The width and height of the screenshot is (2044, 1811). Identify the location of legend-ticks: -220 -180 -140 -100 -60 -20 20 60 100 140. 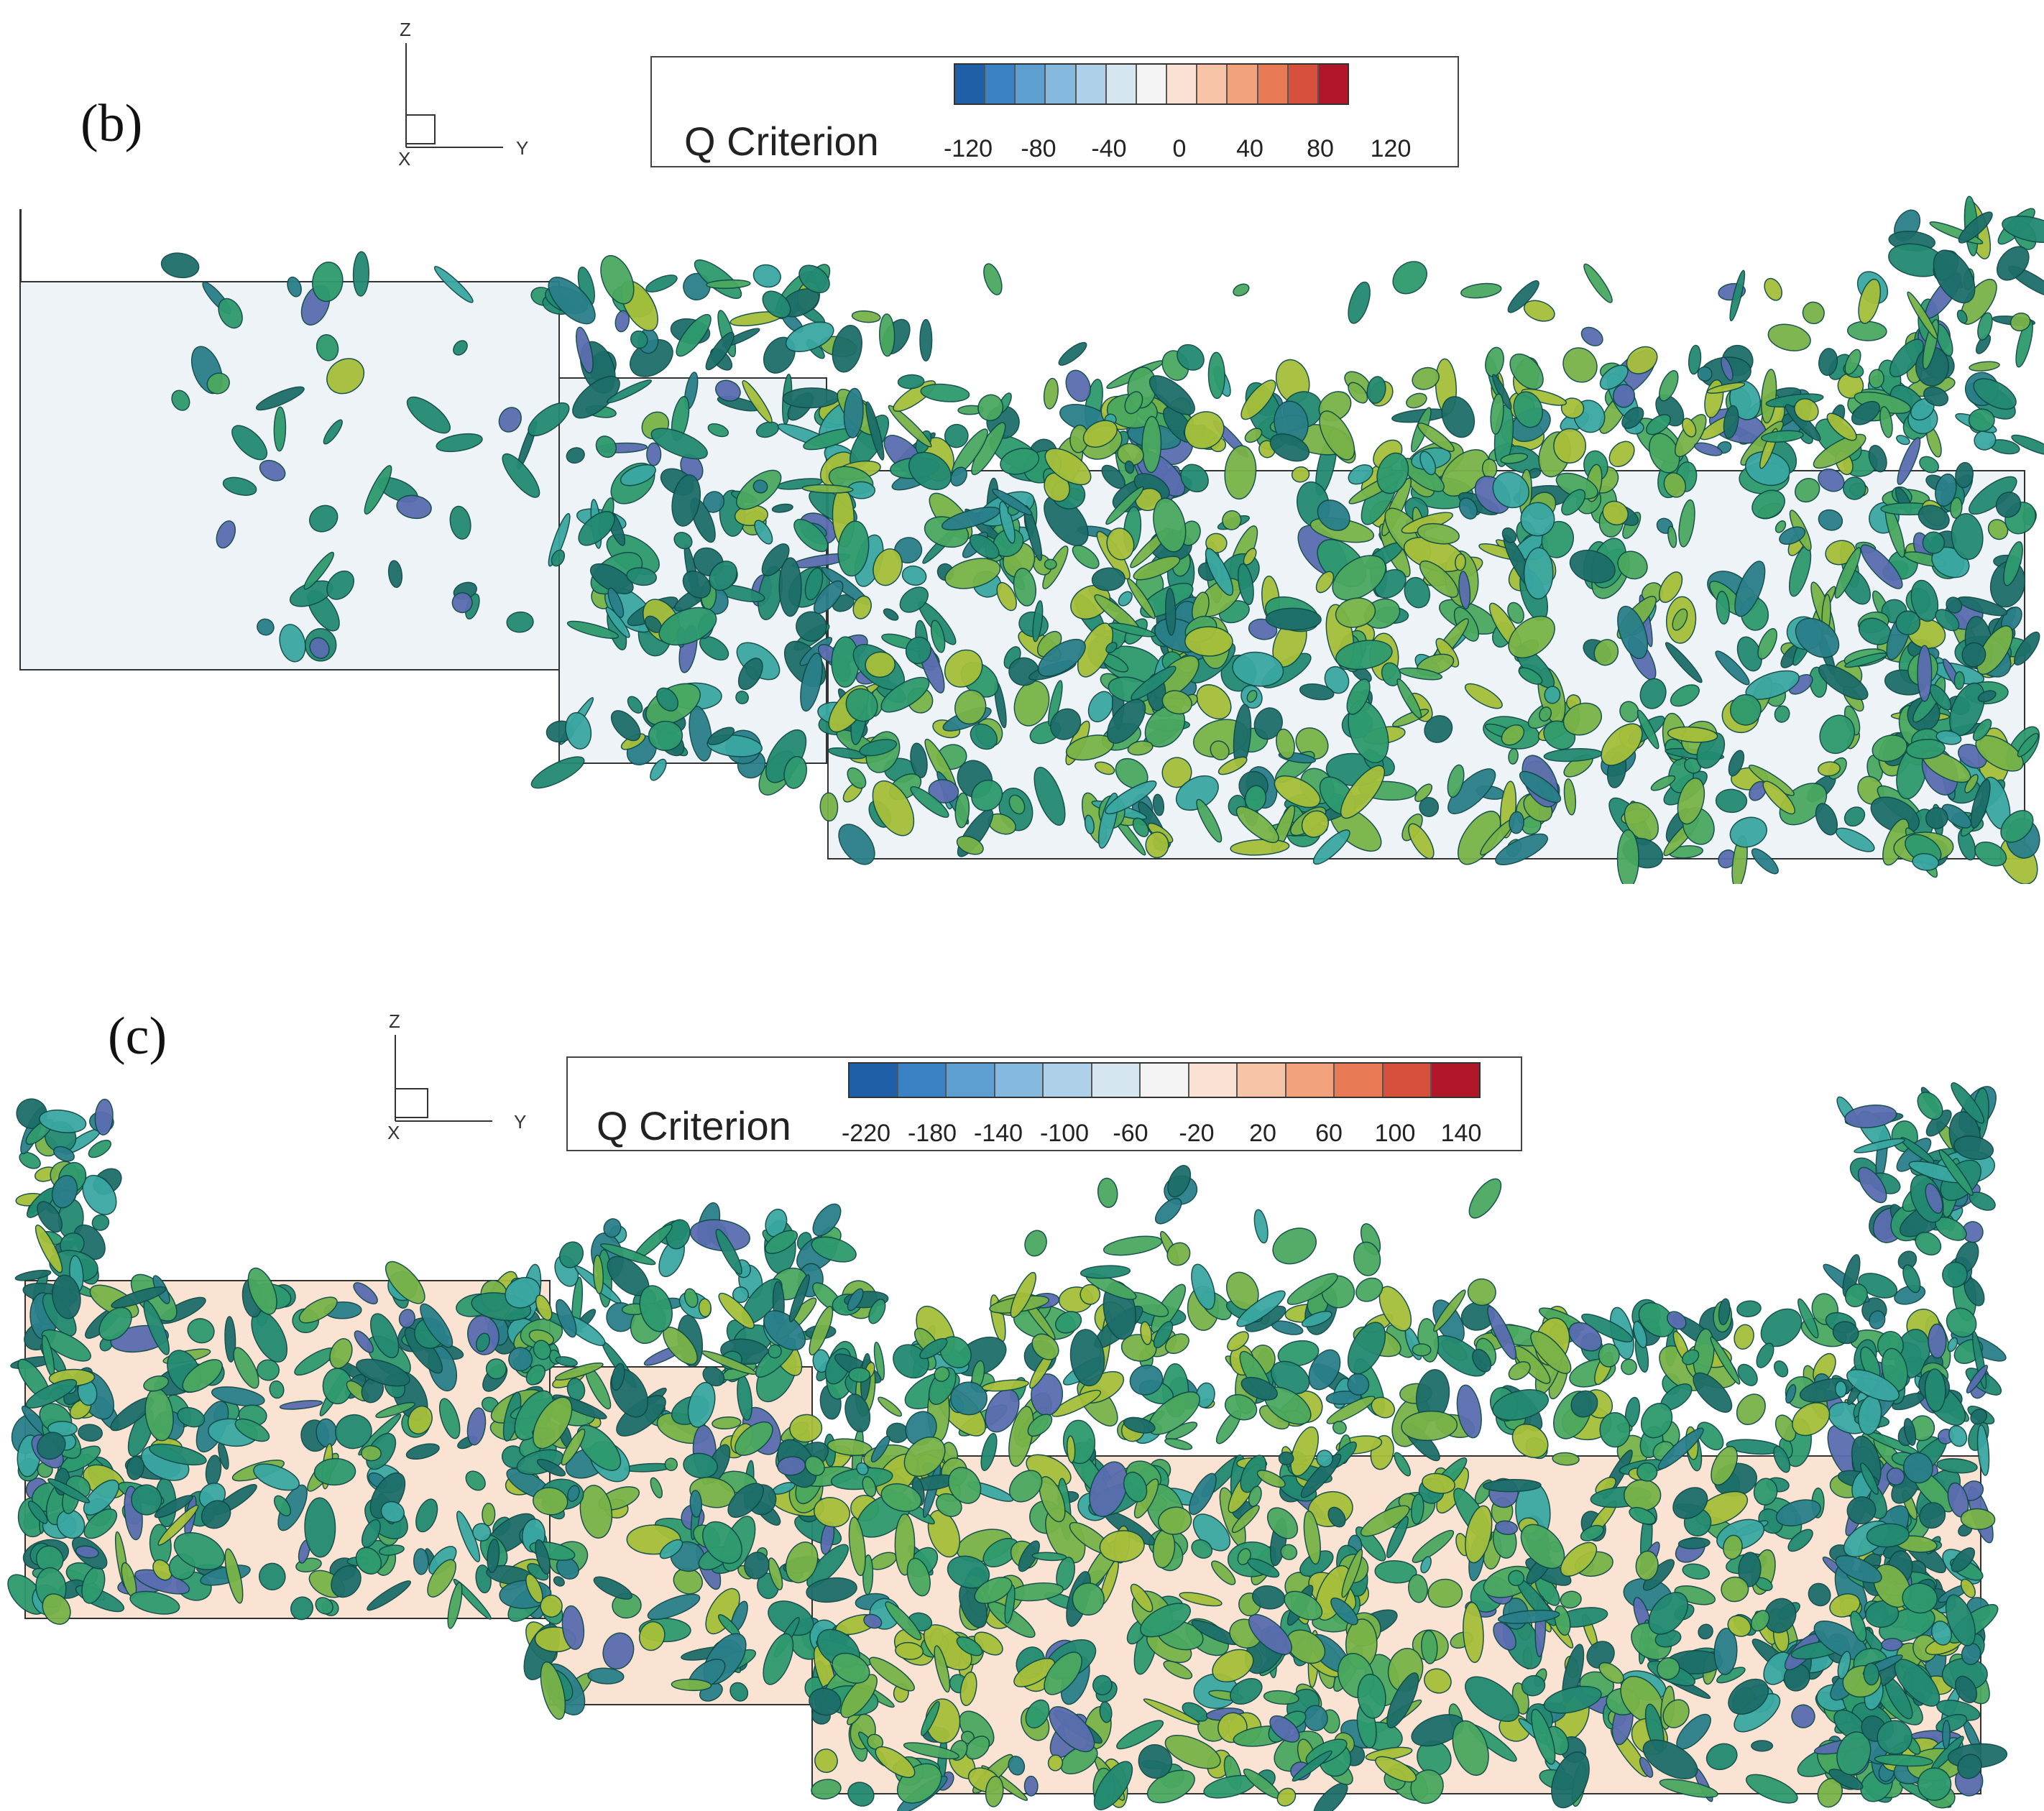
(1044, 1134).